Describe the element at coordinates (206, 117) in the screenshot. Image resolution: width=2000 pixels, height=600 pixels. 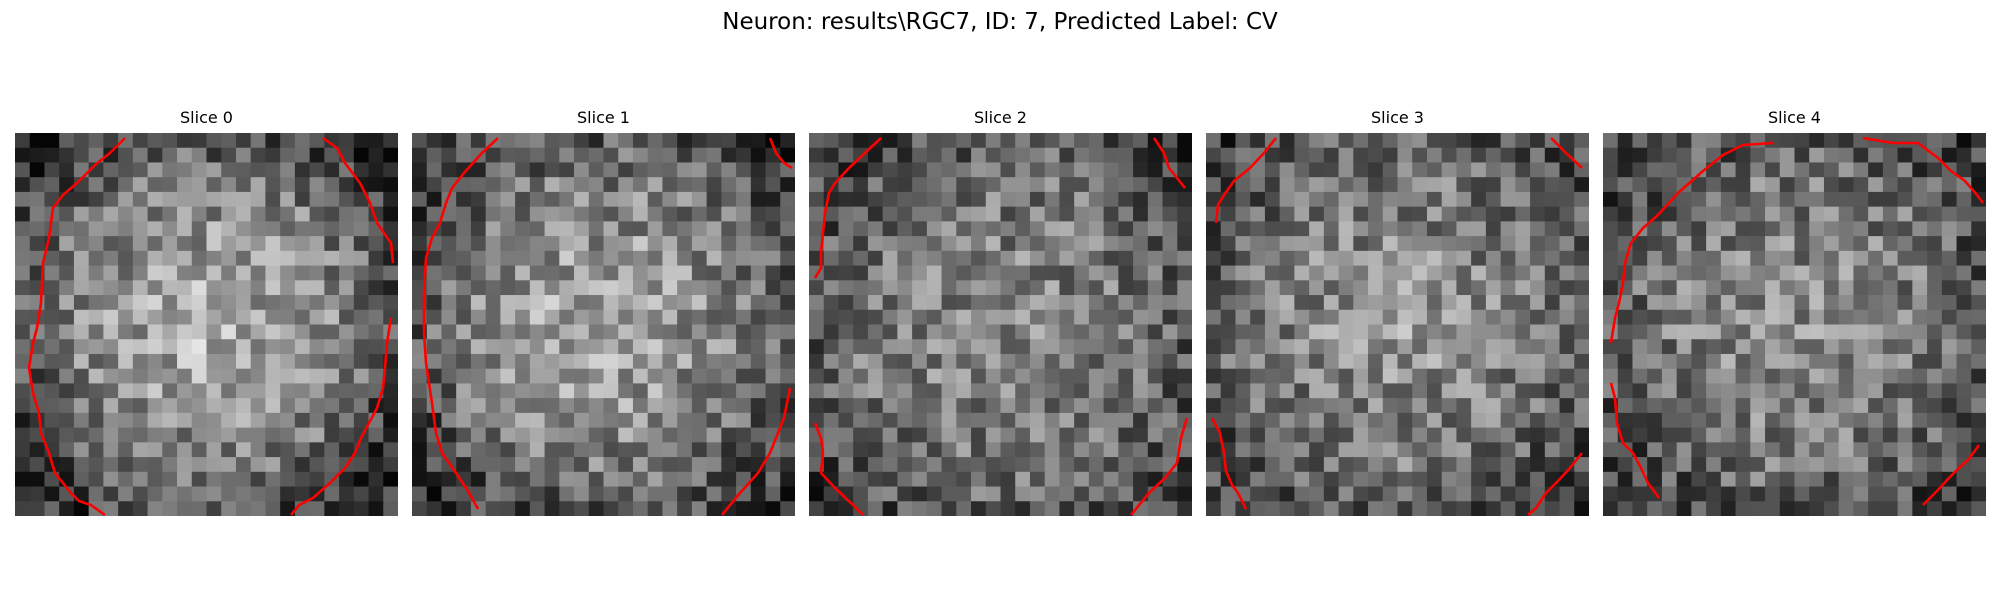
I see `slice-title-0: Slice 0` at that location.